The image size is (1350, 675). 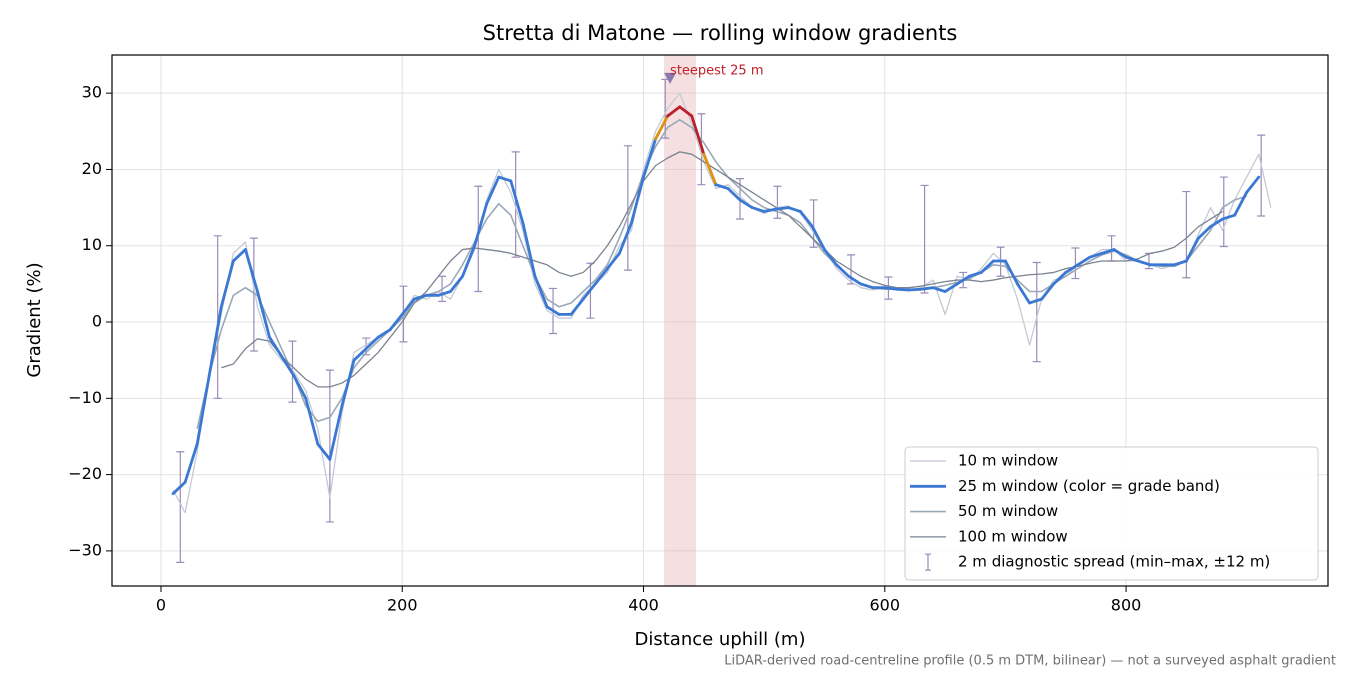 I want to click on legend-label: 100 m window, so click(x=1013, y=536).